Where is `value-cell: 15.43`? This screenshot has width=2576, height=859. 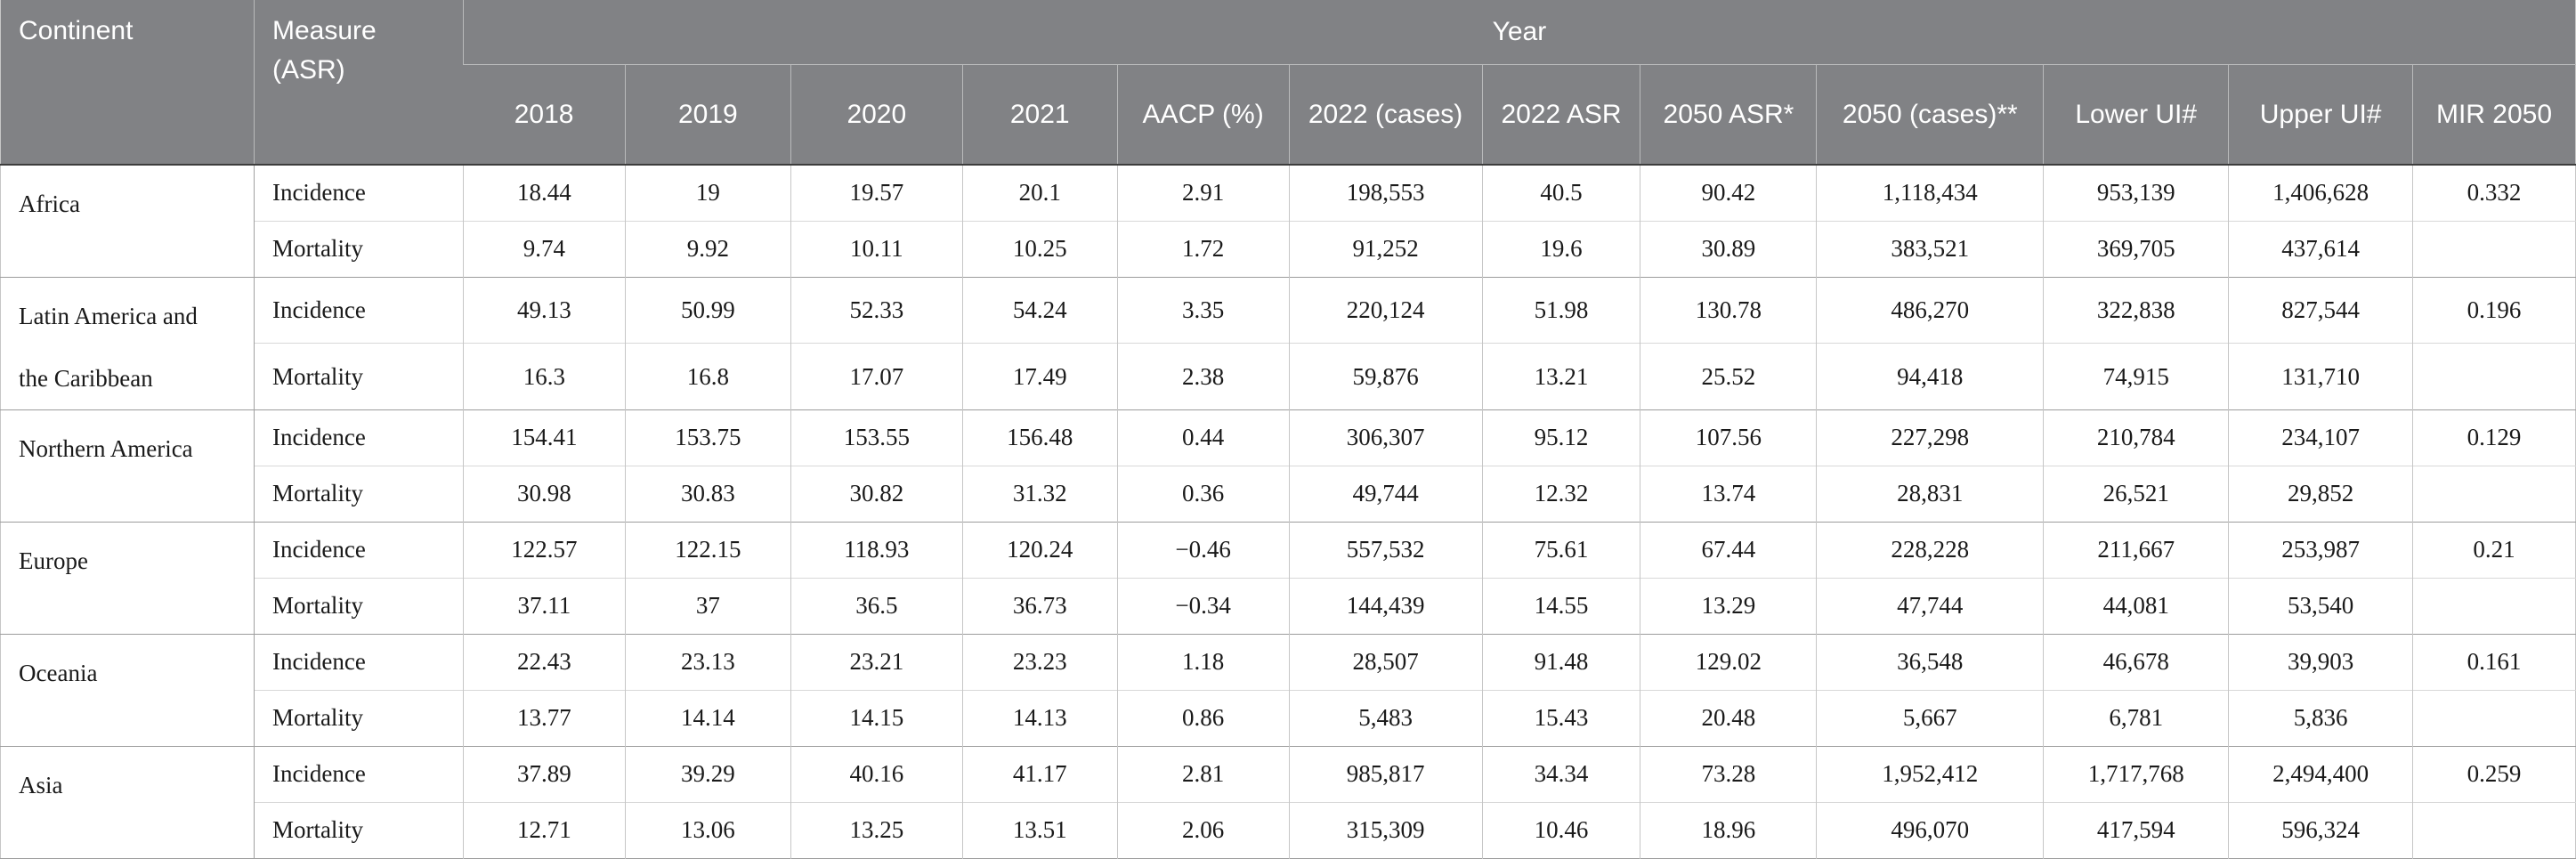
value-cell: 15.43 is located at coordinates (1561, 718).